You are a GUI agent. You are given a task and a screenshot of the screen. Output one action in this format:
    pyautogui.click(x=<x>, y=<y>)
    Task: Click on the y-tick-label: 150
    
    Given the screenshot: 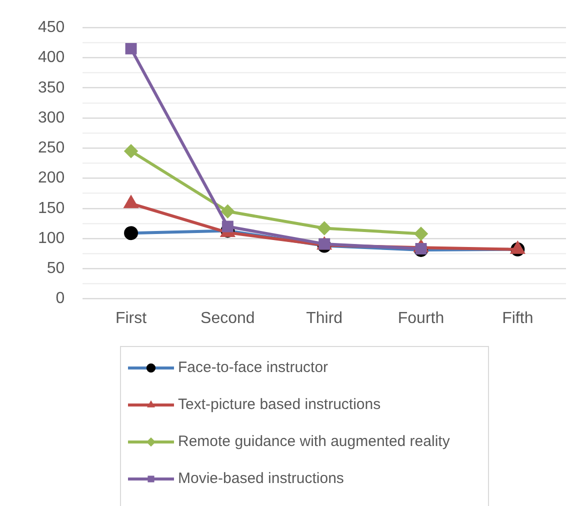 What is the action you would take?
    pyautogui.click(x=51, y=208)
    